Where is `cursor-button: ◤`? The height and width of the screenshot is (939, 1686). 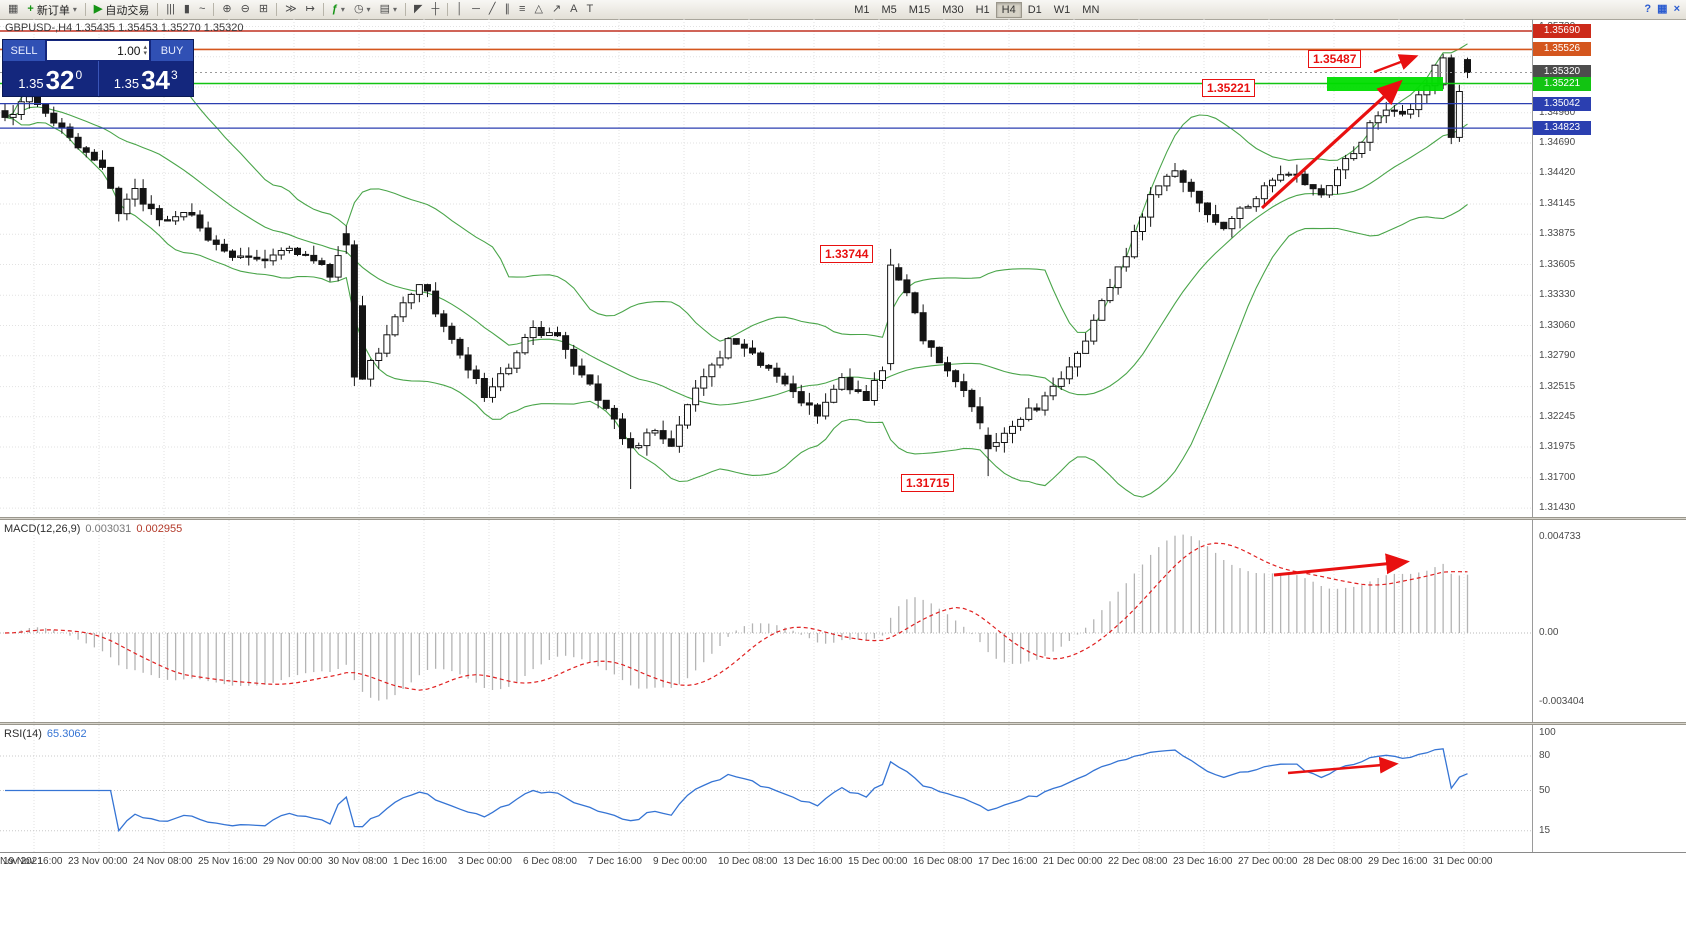 cursor-button: ◤ is located at coordinates (418, 9).